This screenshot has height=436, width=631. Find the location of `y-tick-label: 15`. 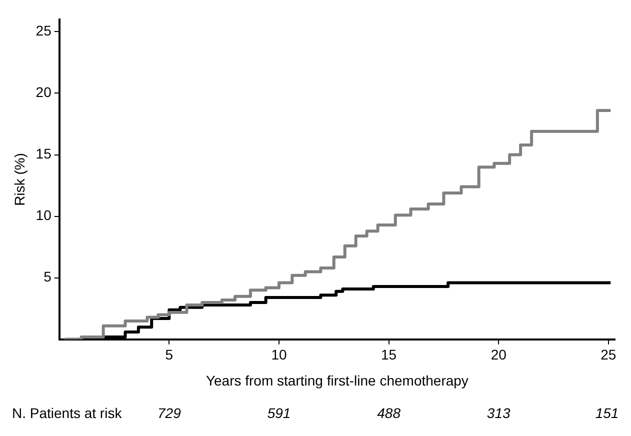

y-tick-label: 15 is located at coordinates (44, 154).